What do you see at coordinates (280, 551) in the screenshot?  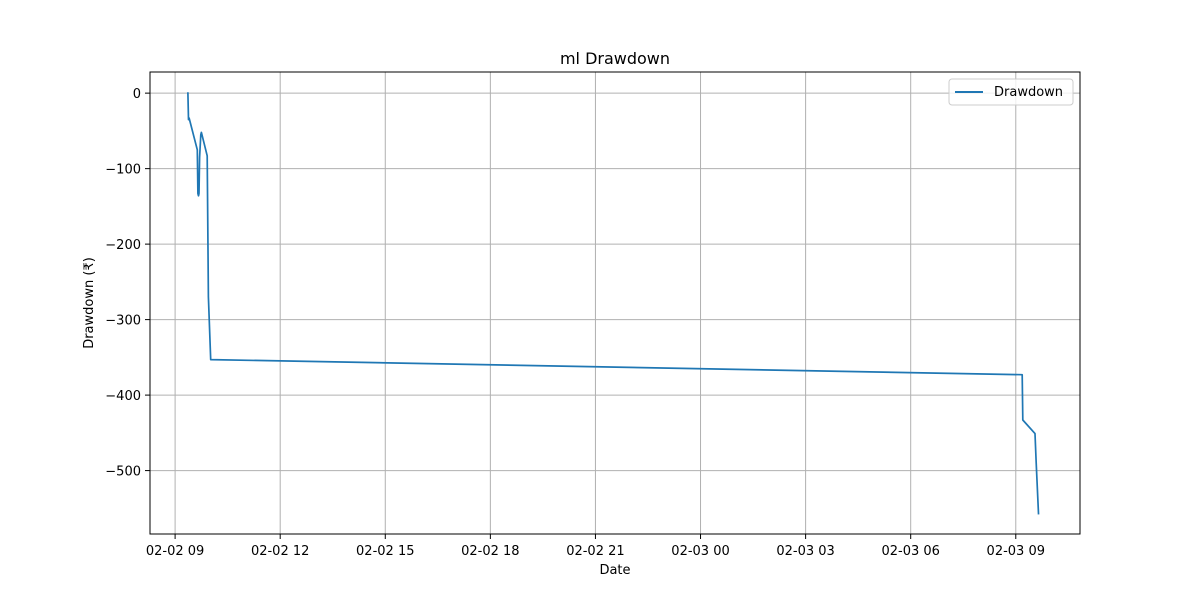 I see `x-tick-label: 02-02 12` at bounding box center [280, 551].